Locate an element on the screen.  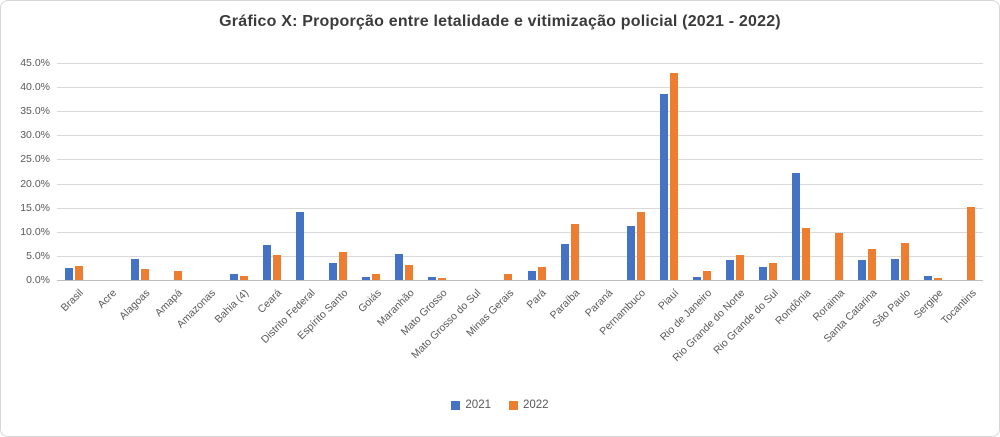
x-axis-label: Paraíba is located at coordinates (565, 304).